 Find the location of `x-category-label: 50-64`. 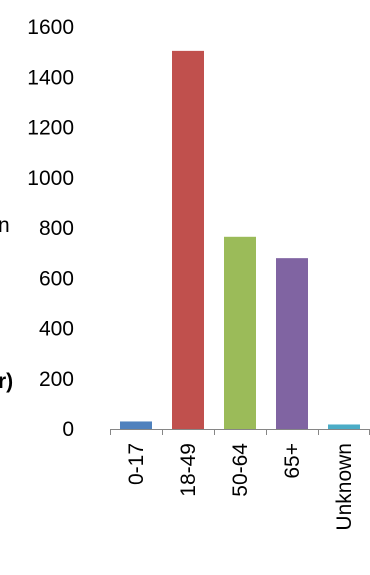

x-category-label: 50-64 is located at coordinates (240, 470).